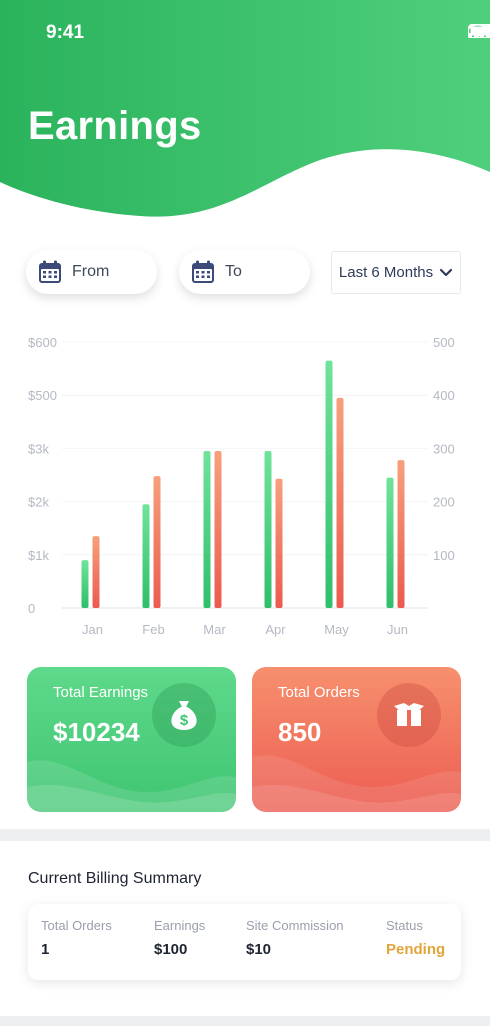 This screenshot has width=490, height=1026. Describe the element at coordinates (245, 835) in the screenshot. I see `section-divider` at that location.